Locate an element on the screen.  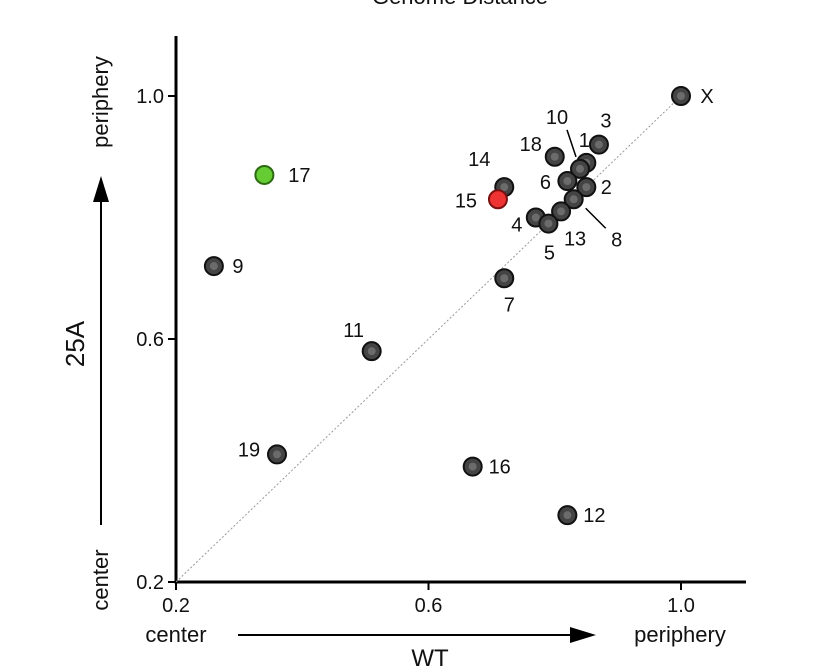
point-label-19: 19 is located at coordinates (249, 450).